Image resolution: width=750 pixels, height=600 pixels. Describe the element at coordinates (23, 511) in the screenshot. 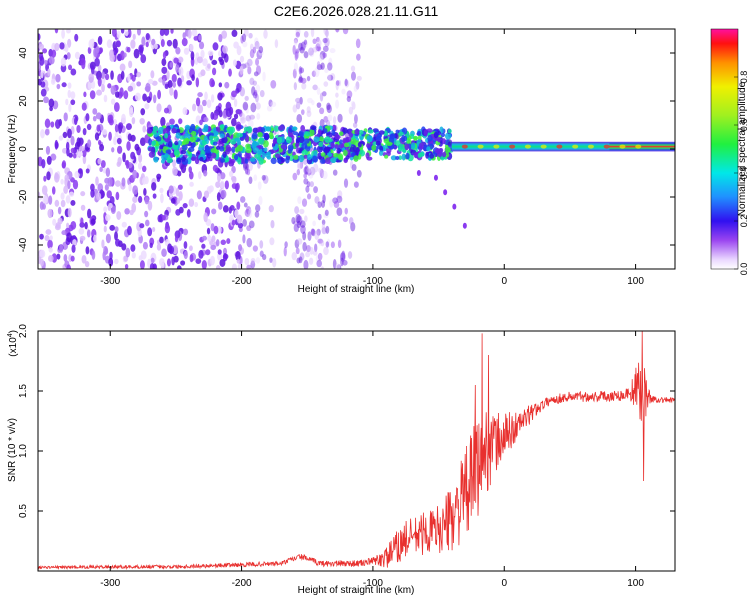

I see `y-tick-label: 0.5` at that location.